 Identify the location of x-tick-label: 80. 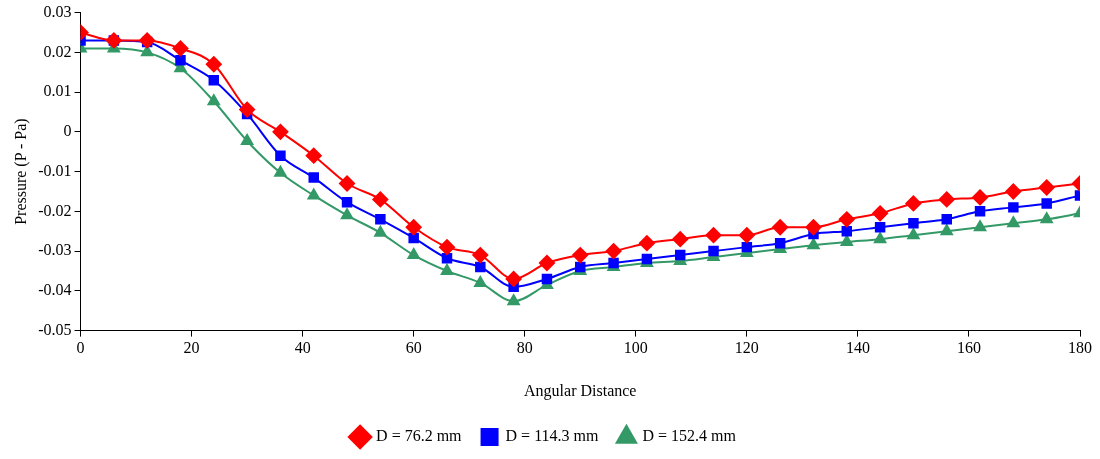
(524, 348).